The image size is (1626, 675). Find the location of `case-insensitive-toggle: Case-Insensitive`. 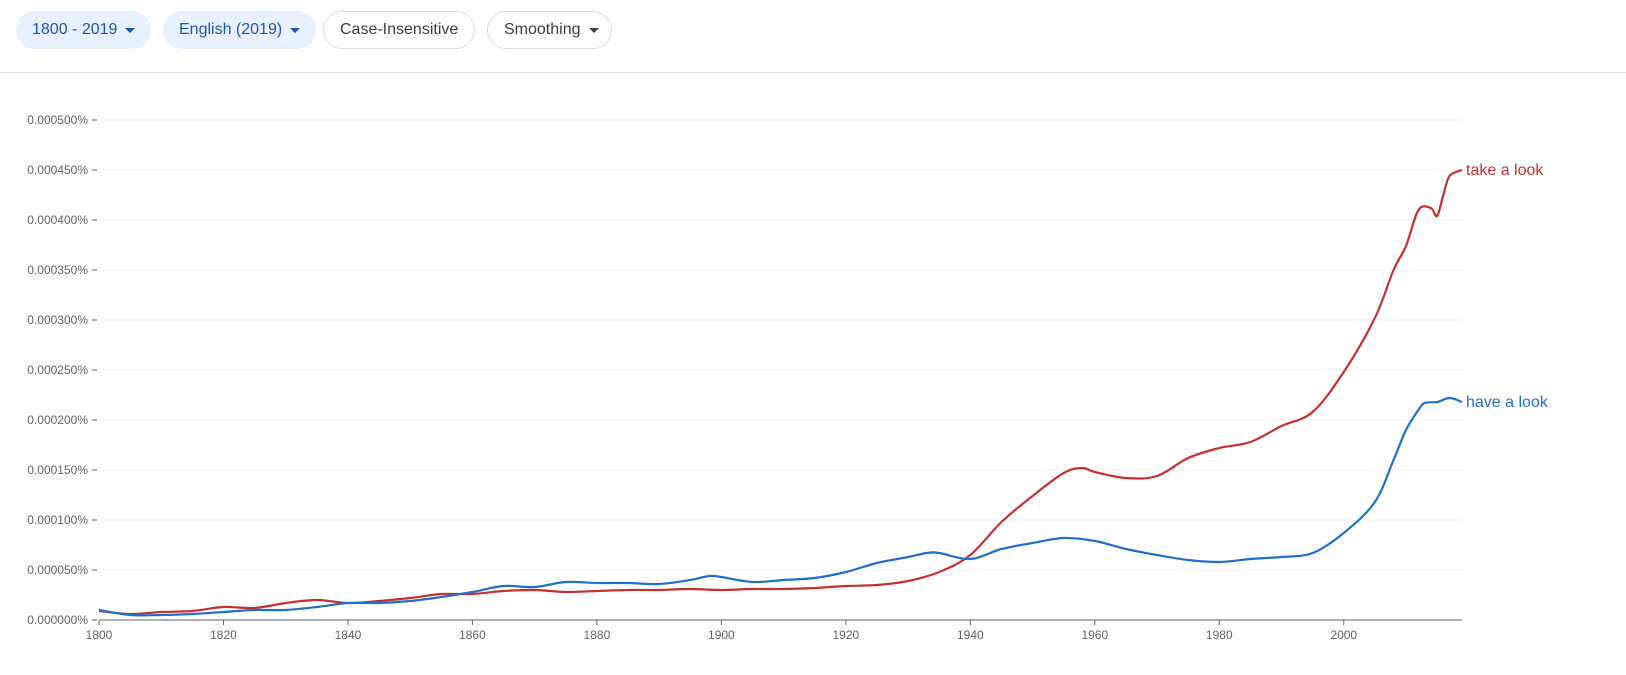

case-insensitive-toggle: Case-Insensitive is located at coordinates (399, 30).